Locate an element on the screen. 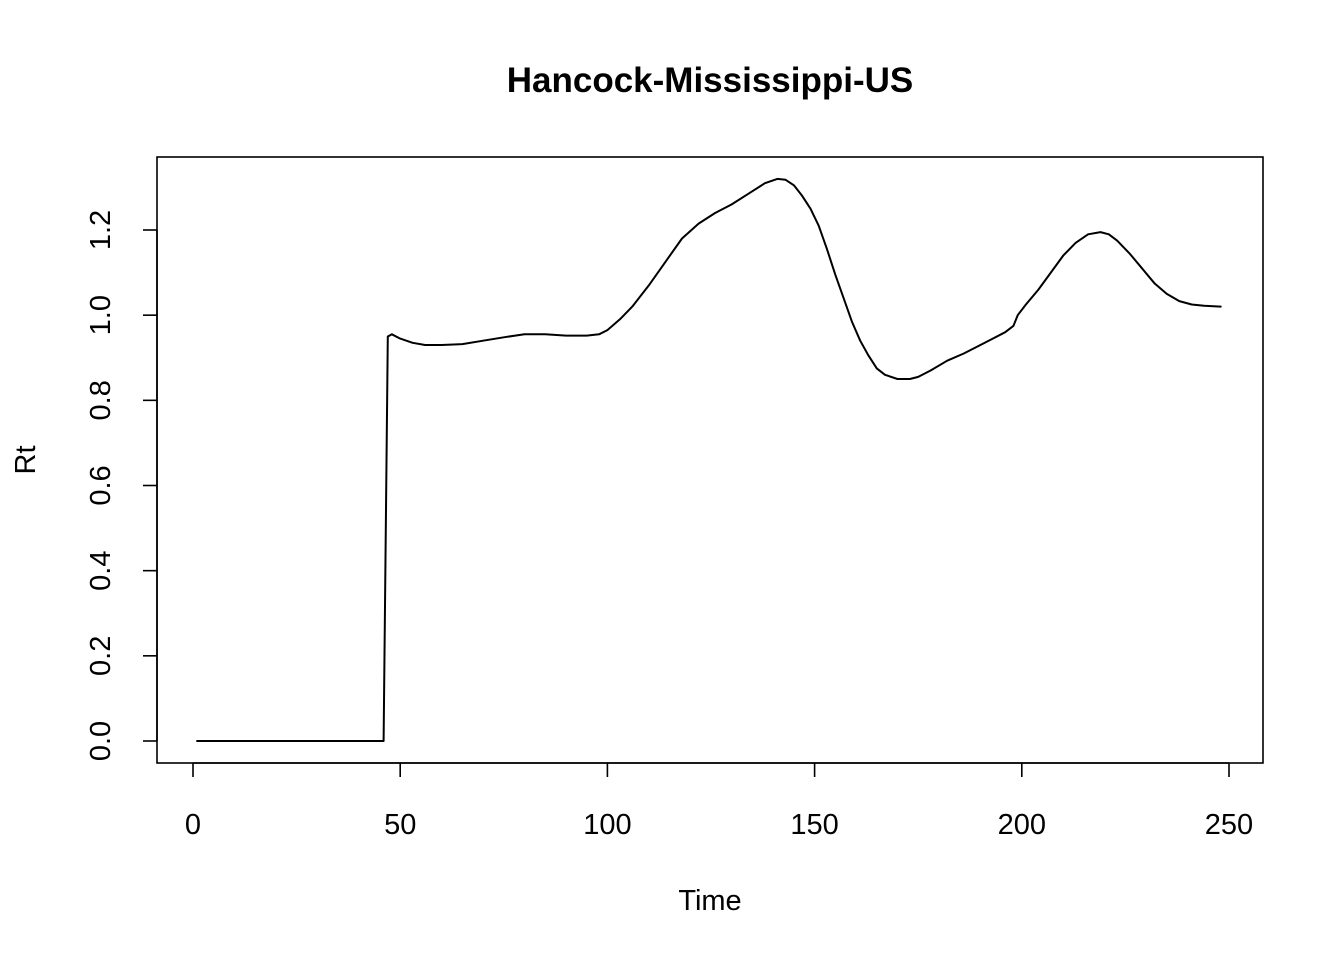  x-tick-label: 100 is located at coordinates (607, 825).